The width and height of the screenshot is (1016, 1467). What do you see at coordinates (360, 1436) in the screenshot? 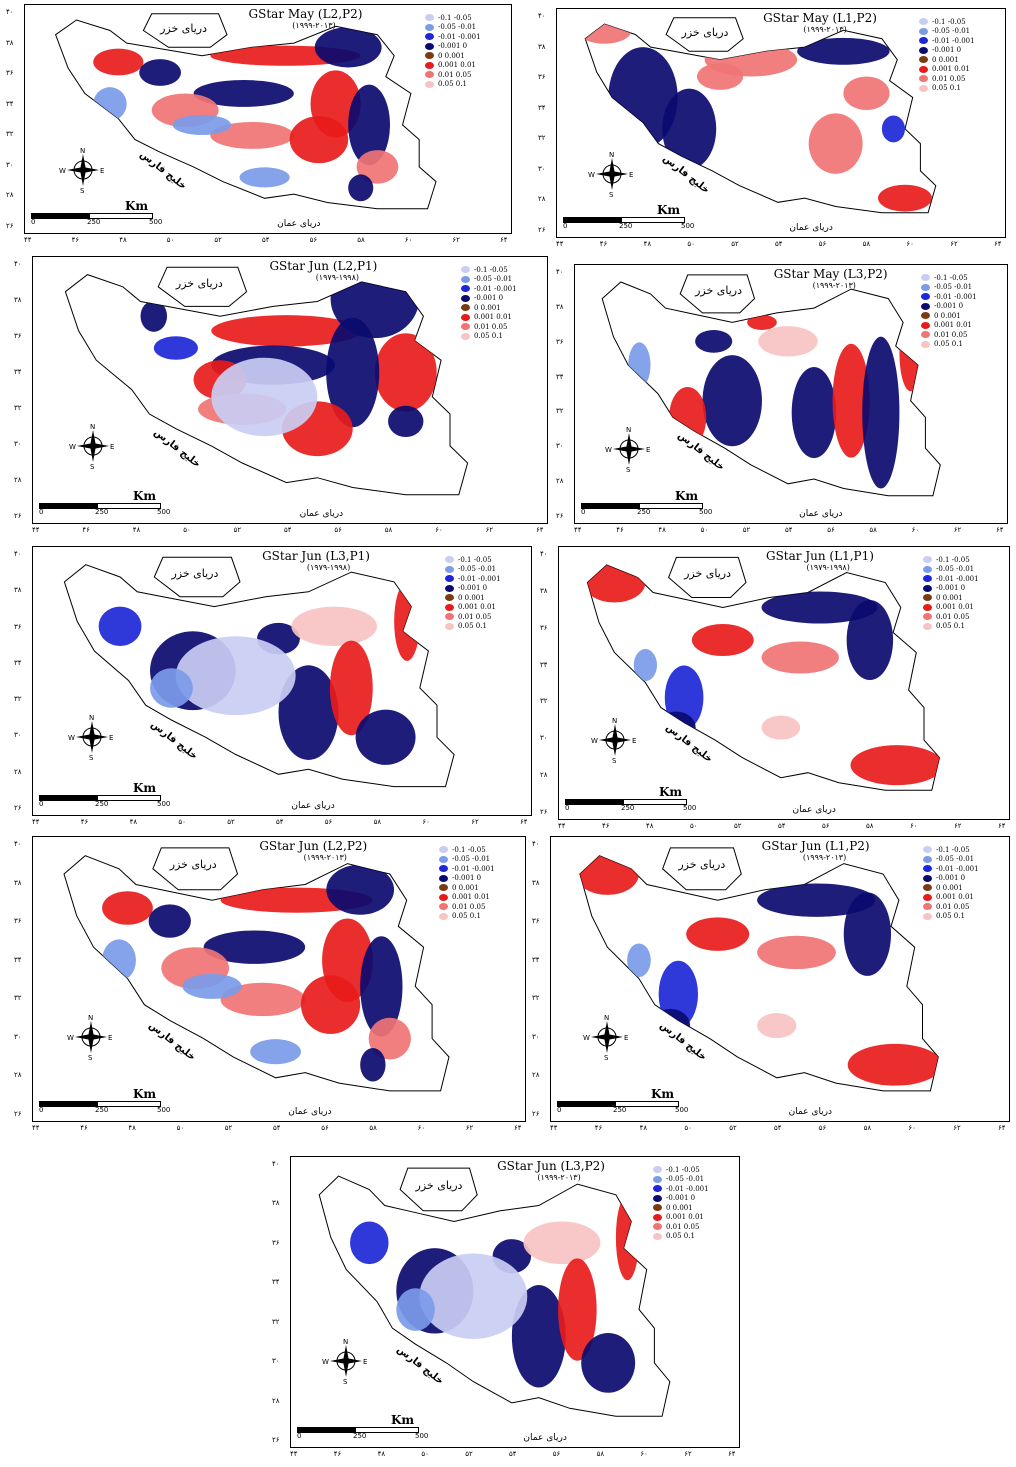
I see `scale-label: 250` at bounding box center [360, 1436].